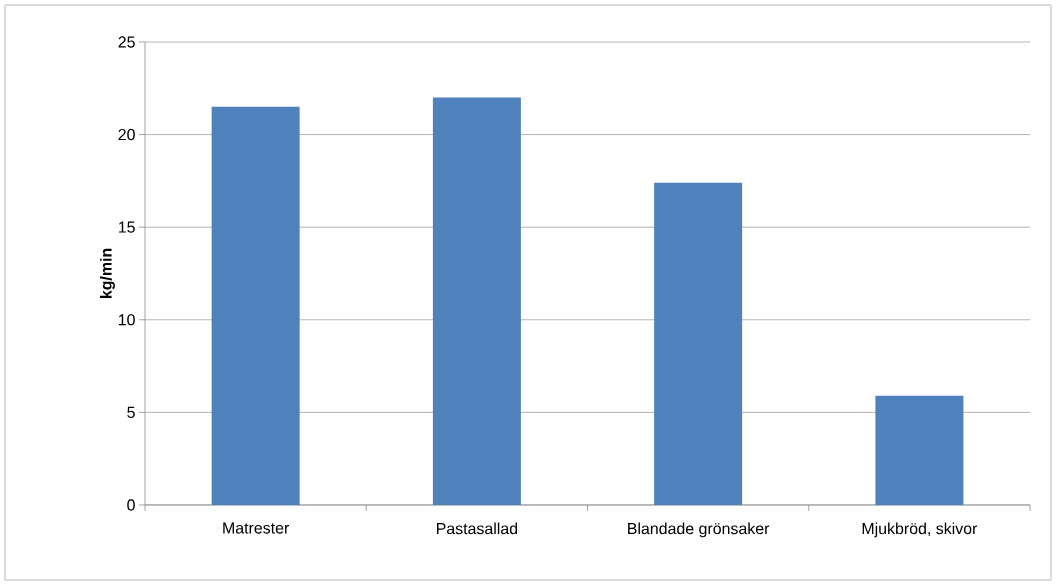 Image resolution: width=1056 pixels, height=585 pixels. I want to click on y-tick-label: 10, so click(126, 320).